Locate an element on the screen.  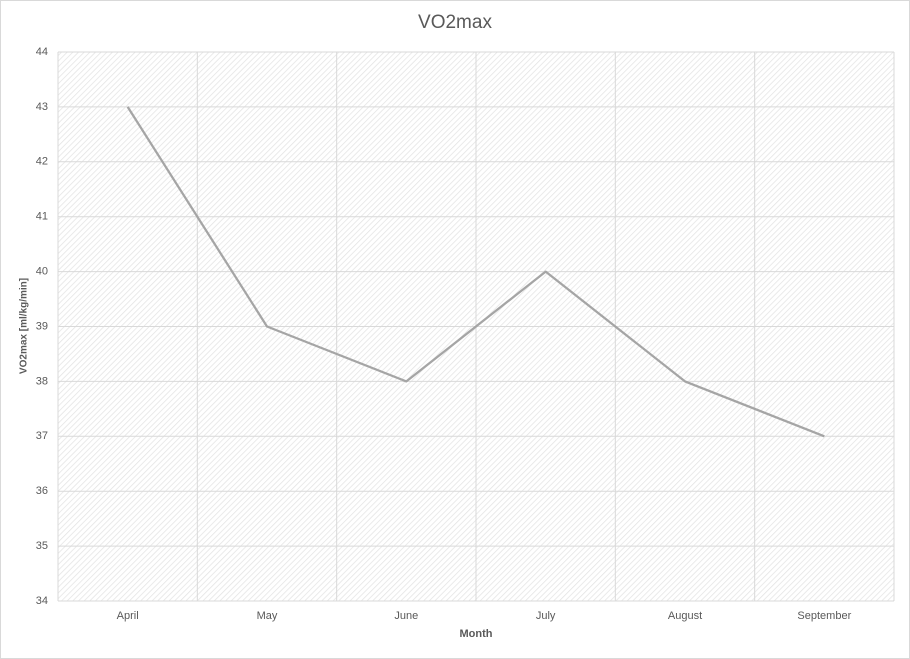
y-tick-label: 34 is located at coordinates (42, 601).